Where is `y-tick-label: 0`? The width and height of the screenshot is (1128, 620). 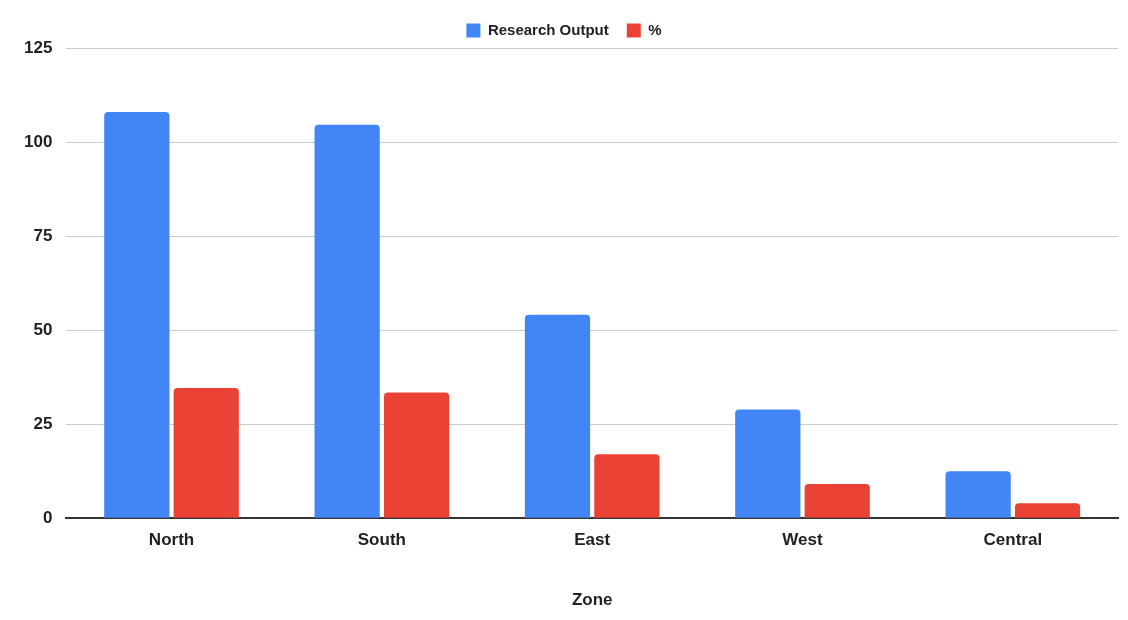
y-tick-label: 0 is located at coordinates (47, 517).